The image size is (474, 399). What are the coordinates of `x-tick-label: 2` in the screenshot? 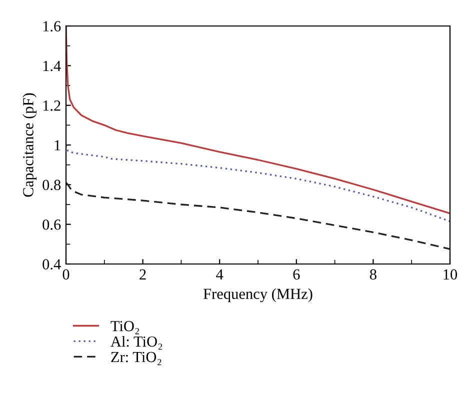 It's located at (143, 274).